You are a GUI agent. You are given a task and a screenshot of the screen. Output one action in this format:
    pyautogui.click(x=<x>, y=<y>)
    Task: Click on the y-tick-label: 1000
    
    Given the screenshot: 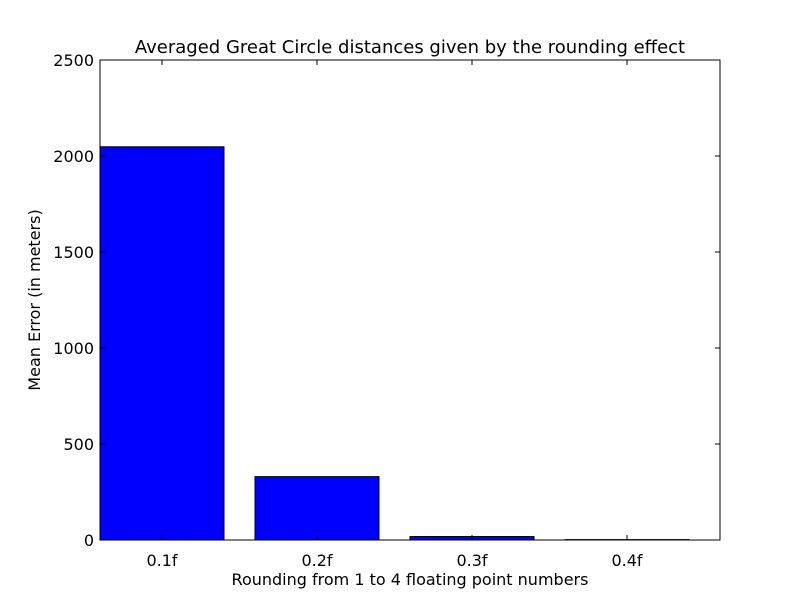 What is the action you would take?
    pyautogui.click(x=73, y=348)
    